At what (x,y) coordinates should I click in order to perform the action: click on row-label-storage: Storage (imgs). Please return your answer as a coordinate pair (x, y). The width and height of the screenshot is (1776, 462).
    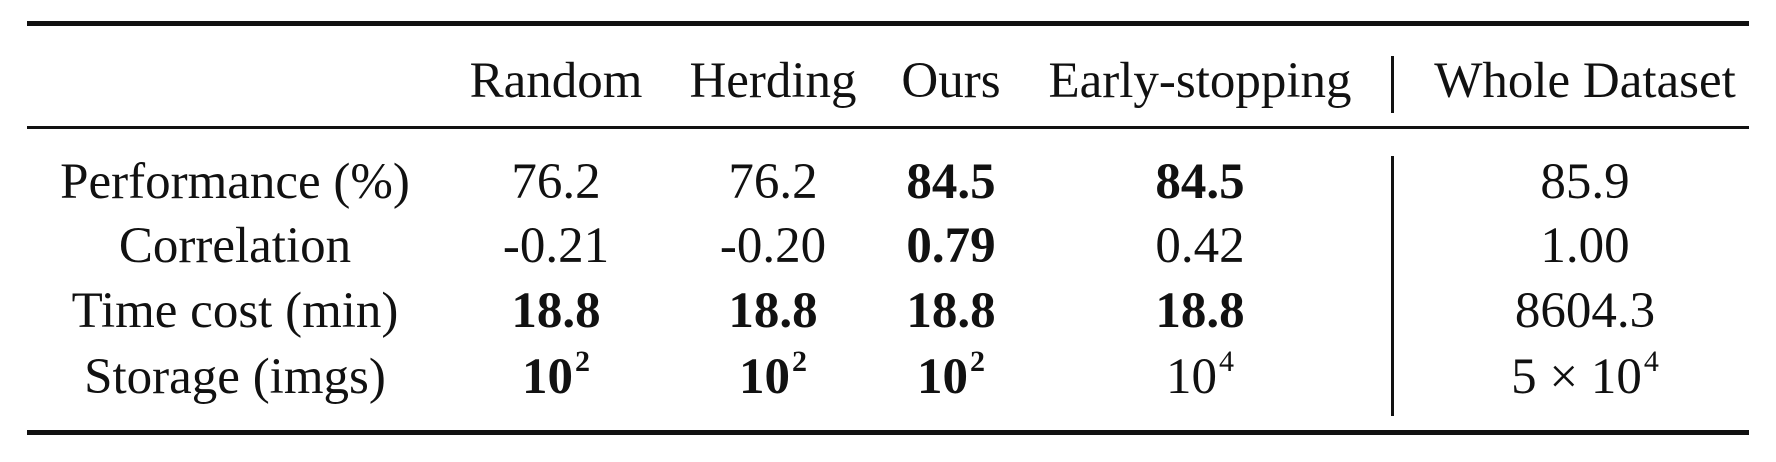
    Looking at the image, I should click on (235, 377).